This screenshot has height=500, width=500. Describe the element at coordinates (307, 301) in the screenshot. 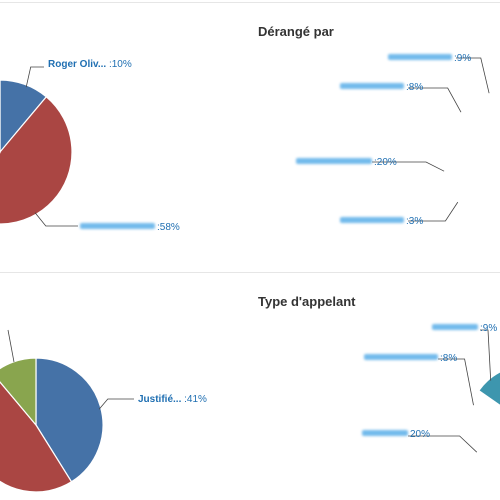

I see `chart-title-type-appelant: Type d'appelant` at that location.